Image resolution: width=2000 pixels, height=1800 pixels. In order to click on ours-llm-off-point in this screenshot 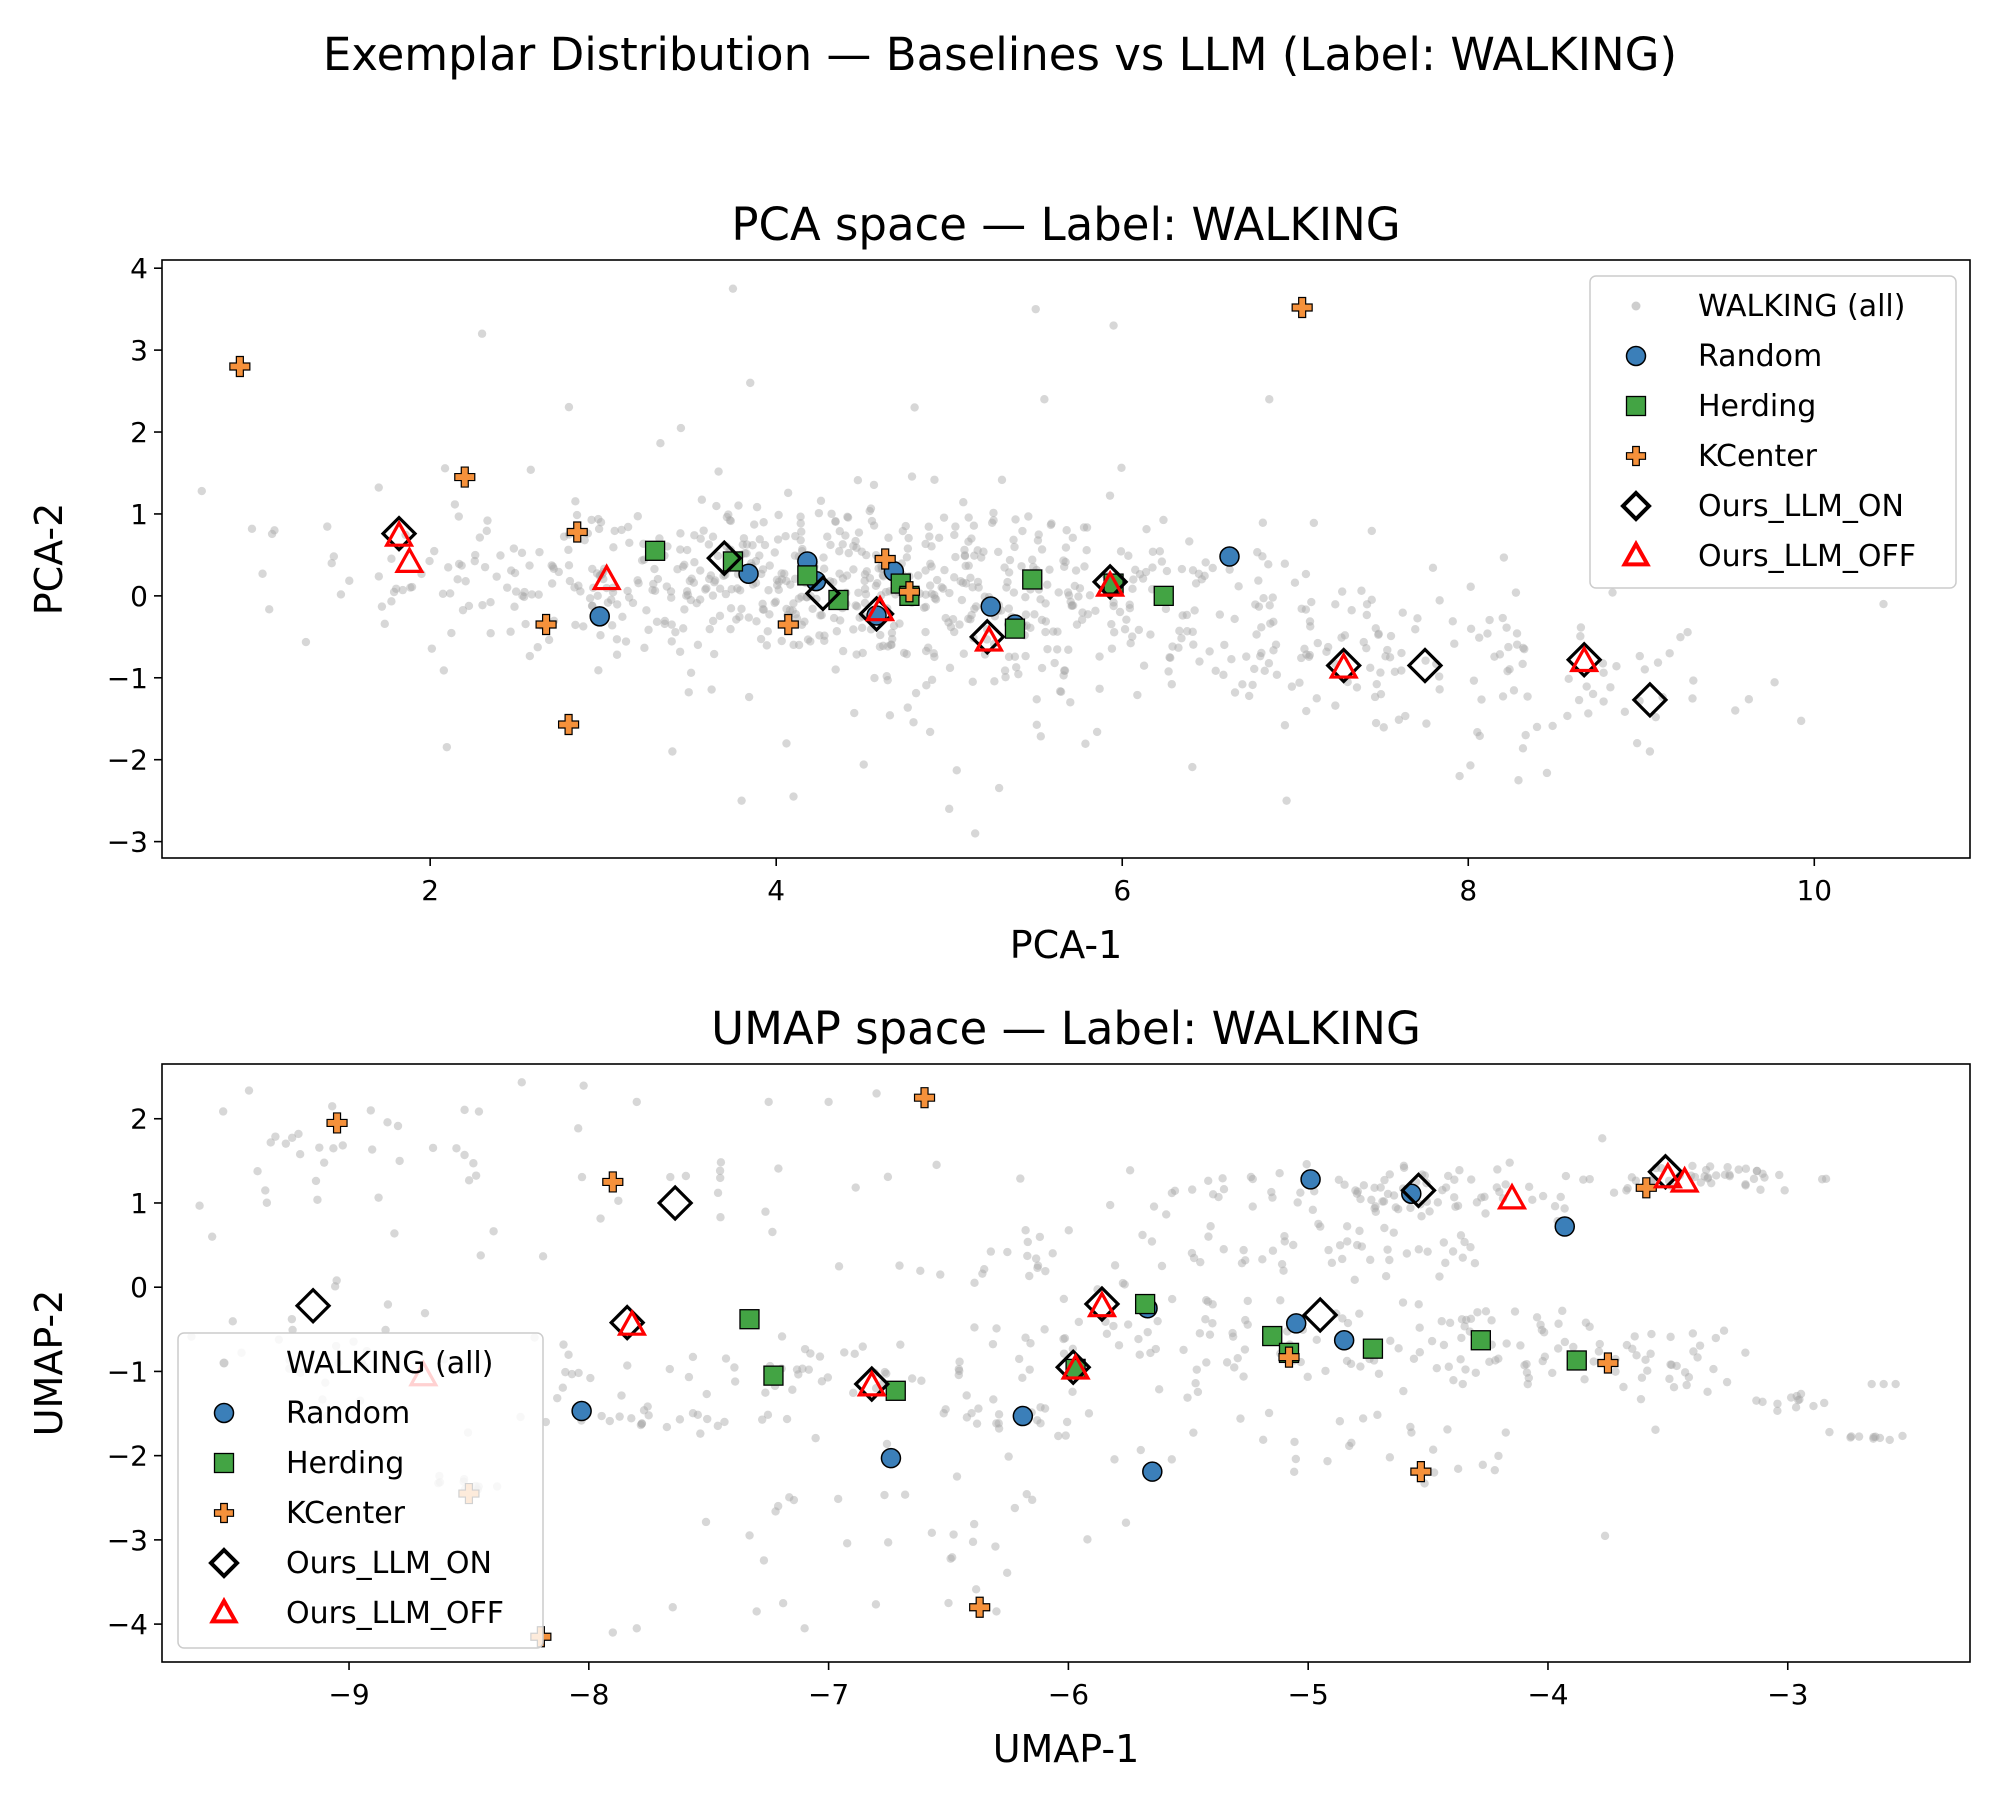, I will do `click(1110, 583)`.